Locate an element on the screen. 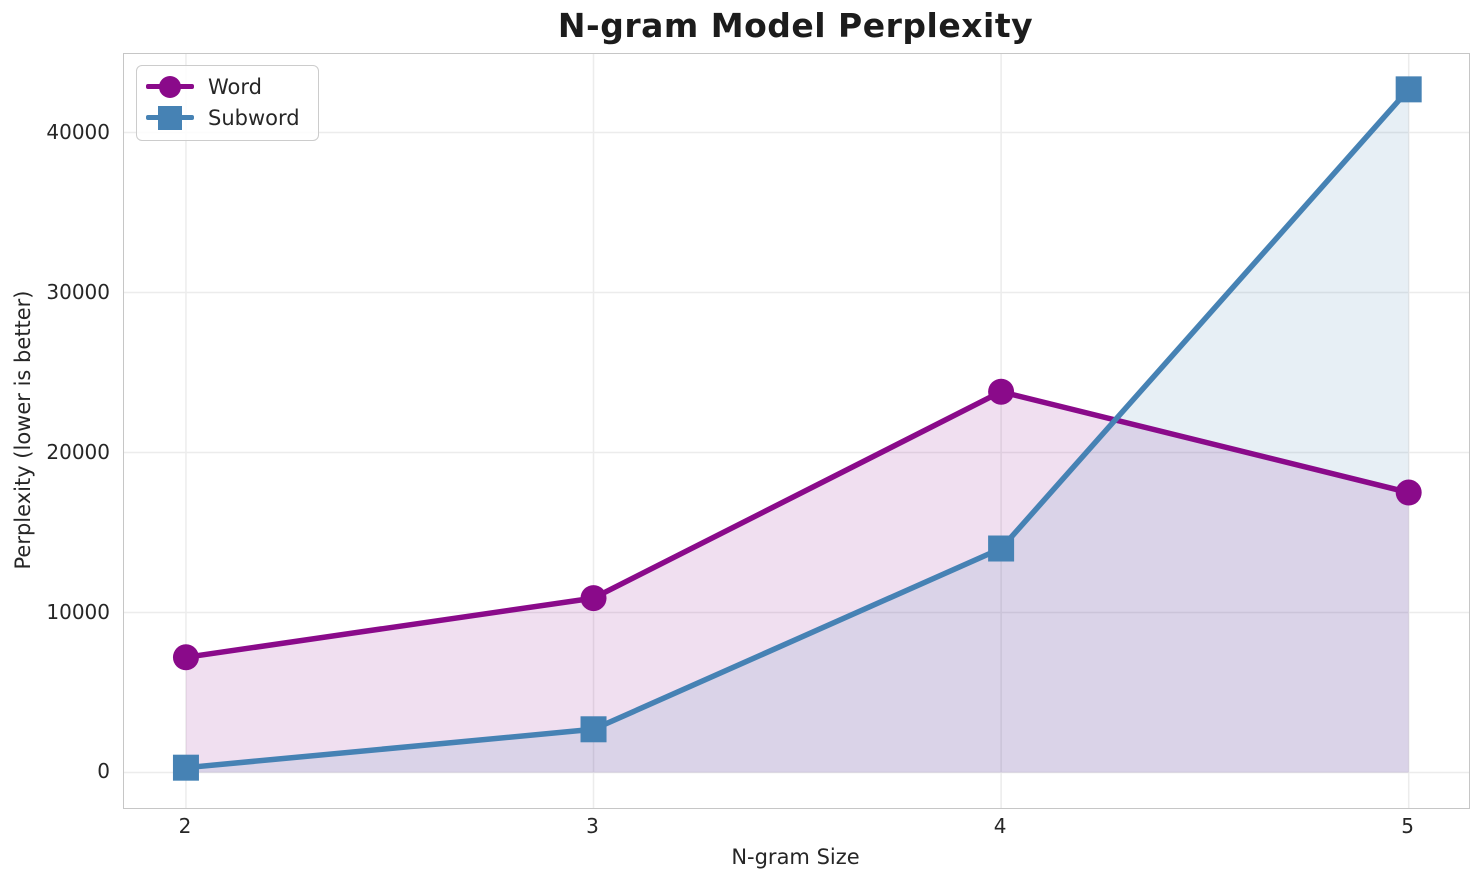  legend-label: Word is located at coordinates (235, 86).